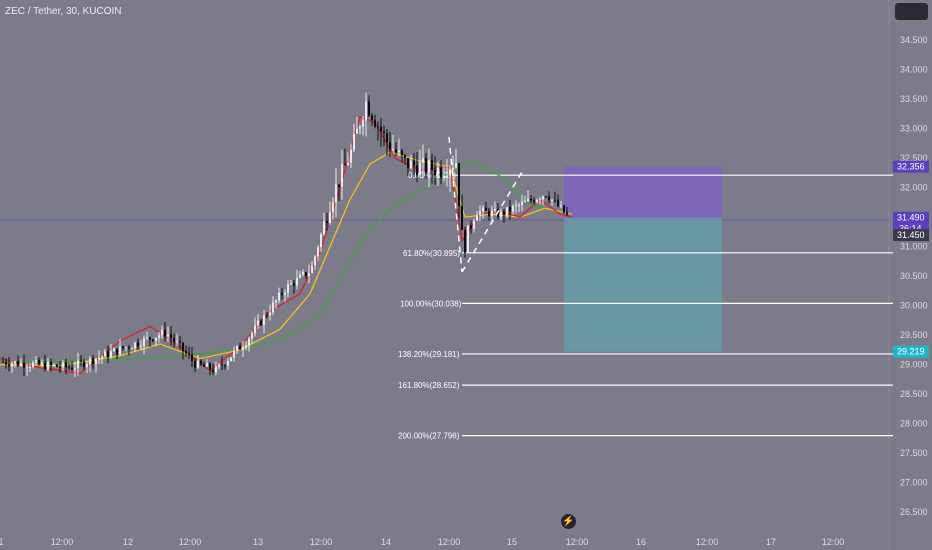 The width and height of the screenshot is (932, 550). What do you see at coordinates (63, 11) in the screenshot?
I see `symbol-header: ZEC / Tether, 30, KUCOIN` at bounding box center [63, 11].